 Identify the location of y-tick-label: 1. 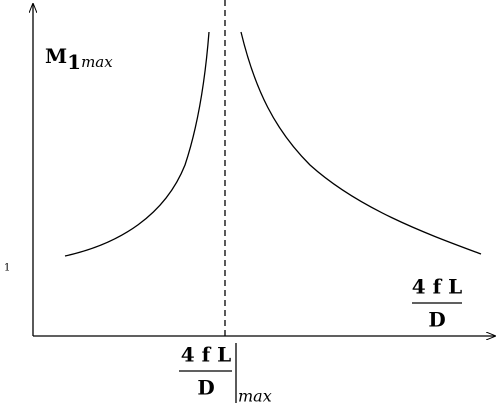
(7, 268).